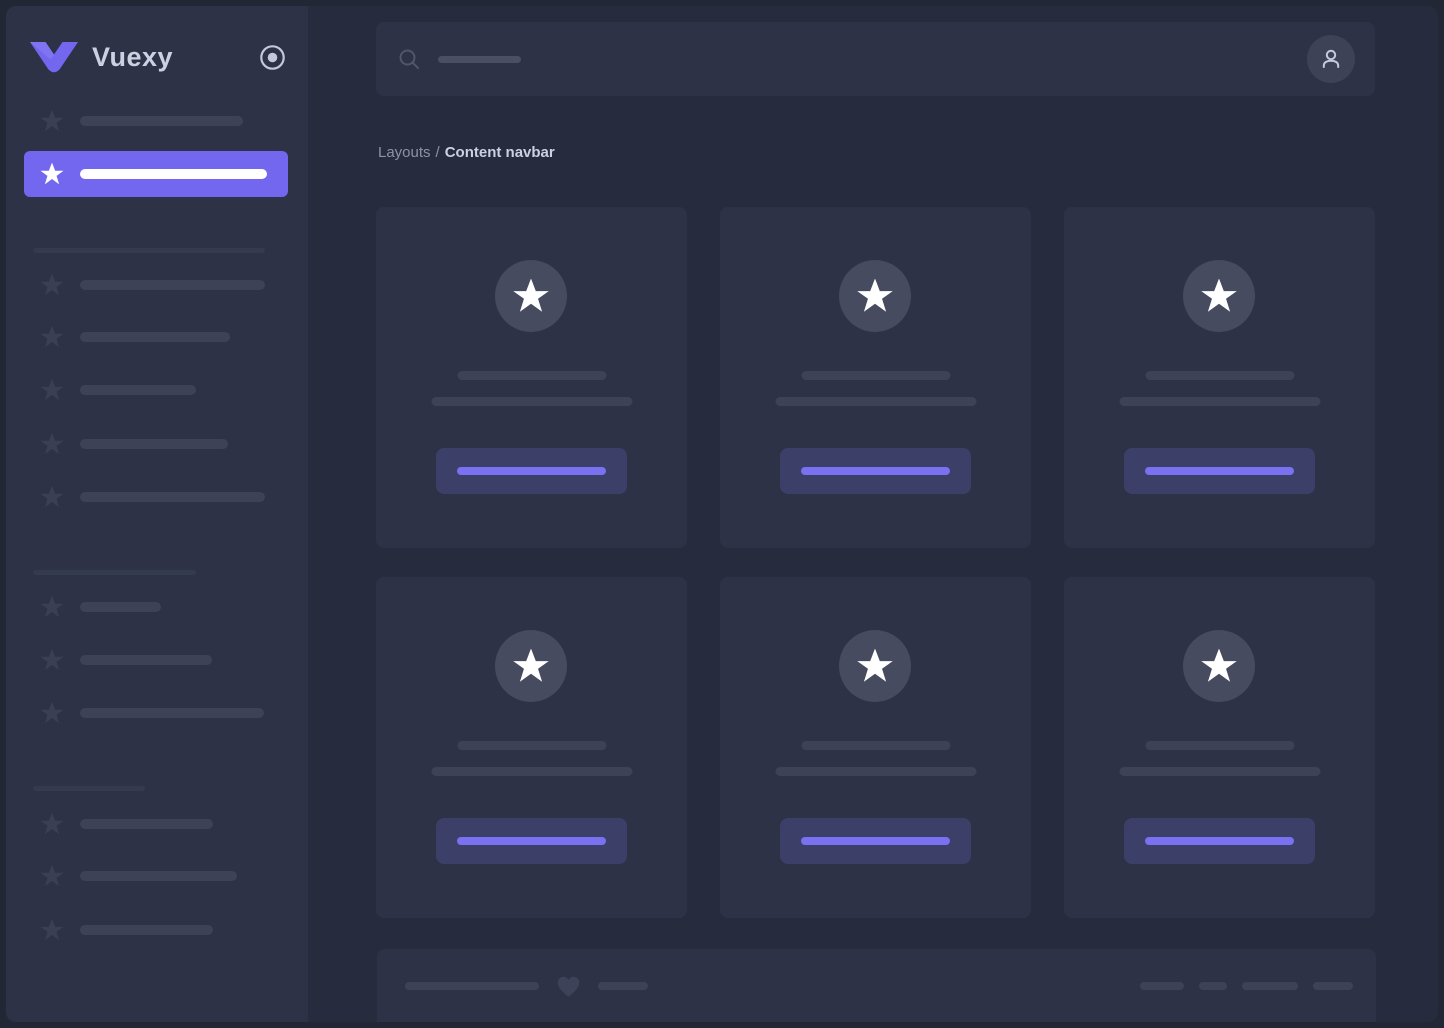 This screenshot has height=1028, width=1444. I want to click on person-icon, so click(1331, 58).